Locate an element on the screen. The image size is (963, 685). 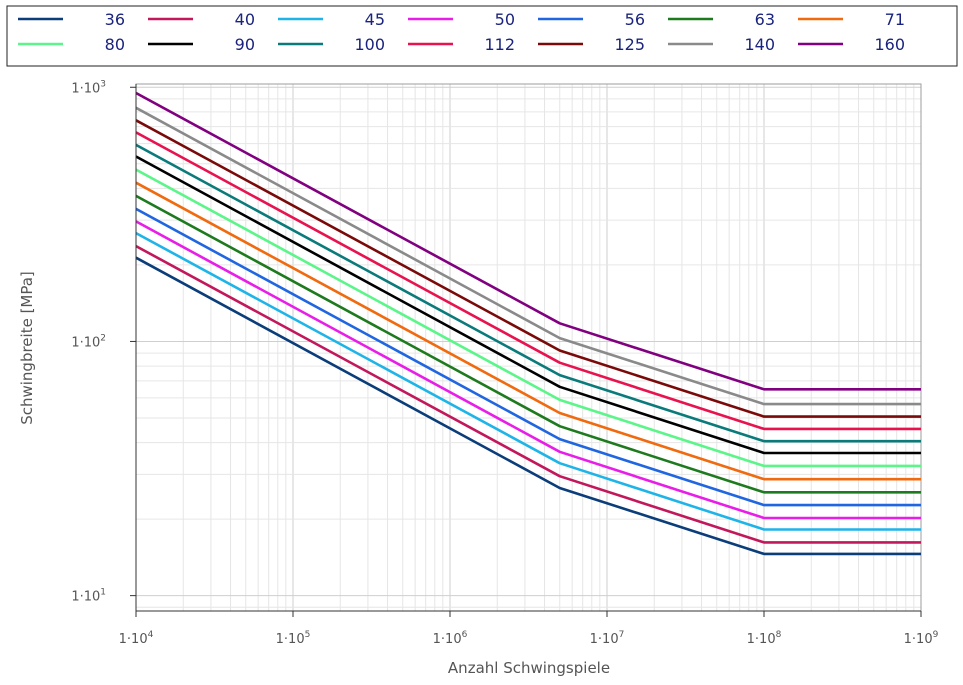
x-tick-label: 1·109 is located at coordinates (921, 638).